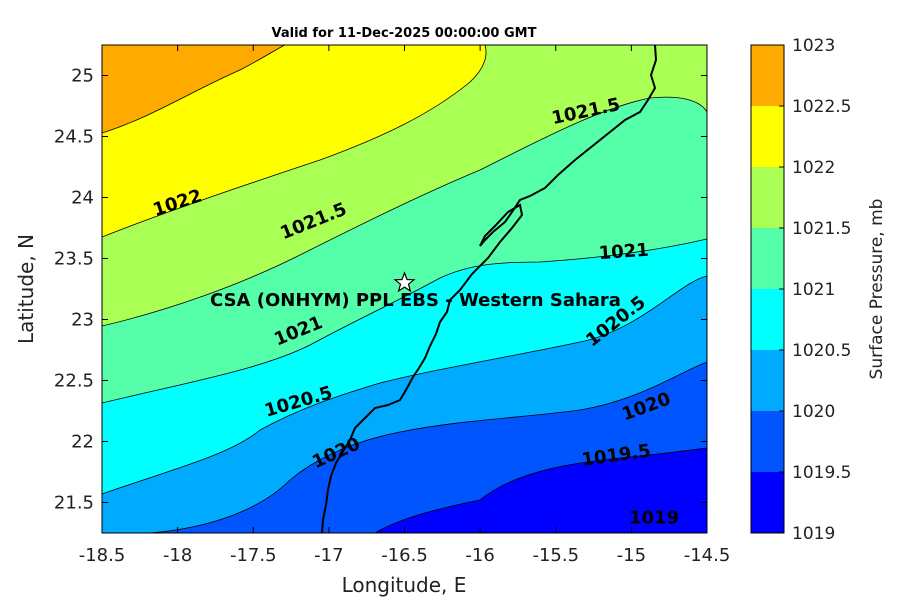 The height and width of the screenshot is (604, 900). Describe the element at coordinates (631, 555) in the screenshot. I see `x-tick-label: -15` at that location.